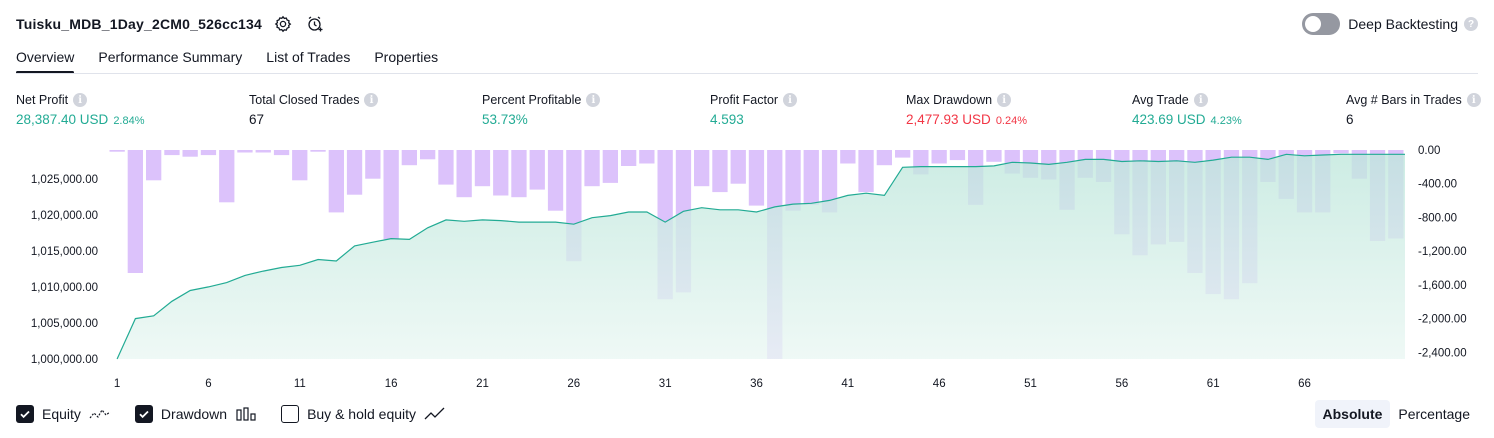 The width and height of the screenshot is (1494, 438). I want to click on legend-label: Equity, so click(61, 414).